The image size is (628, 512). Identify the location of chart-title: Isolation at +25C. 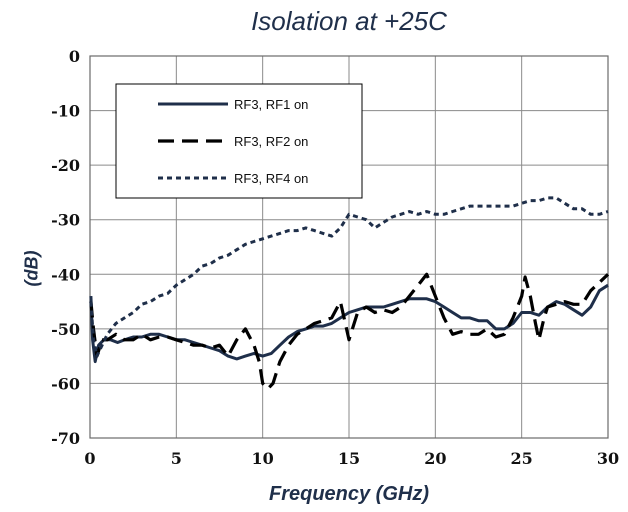
(349, 21).